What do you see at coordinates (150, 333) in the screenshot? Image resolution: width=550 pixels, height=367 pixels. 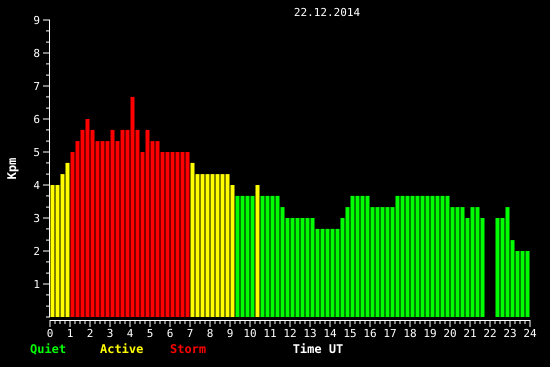 I see `x-tick-label: 5` at bounding box center [150, 333].